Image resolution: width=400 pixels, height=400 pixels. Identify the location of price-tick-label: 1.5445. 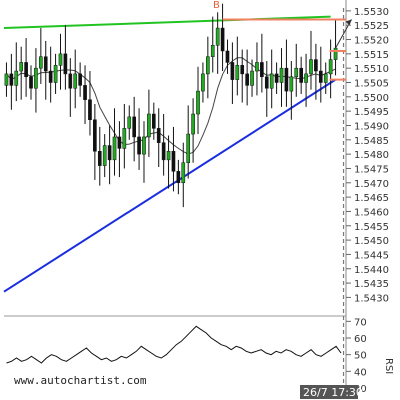
(371, 255).